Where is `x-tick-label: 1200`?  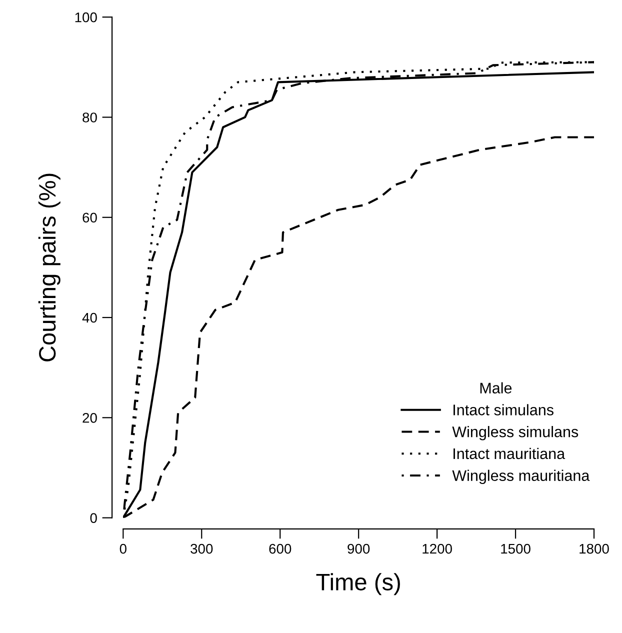 x-tick-label: 1200 is located at coordinates (437, 549).